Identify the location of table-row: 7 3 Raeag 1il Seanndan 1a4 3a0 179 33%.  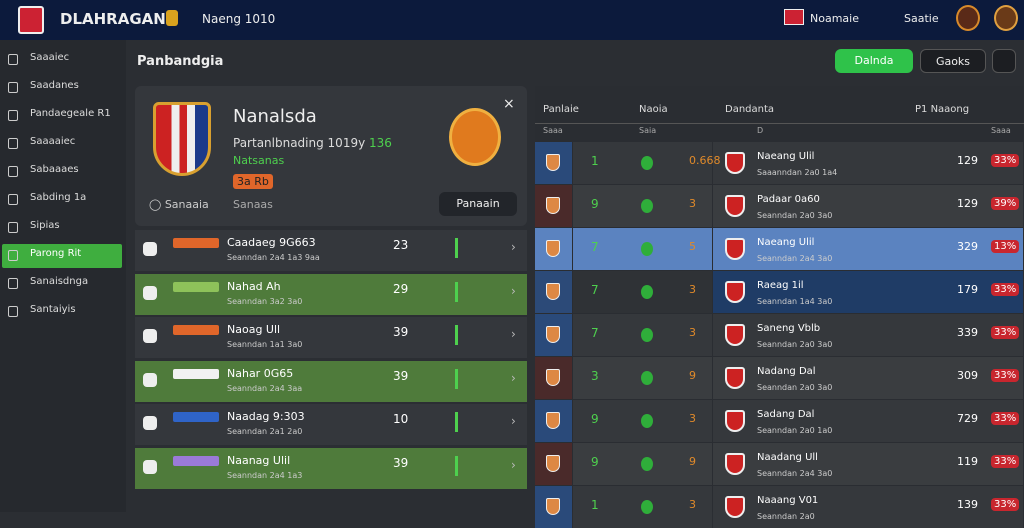
(779, 292).